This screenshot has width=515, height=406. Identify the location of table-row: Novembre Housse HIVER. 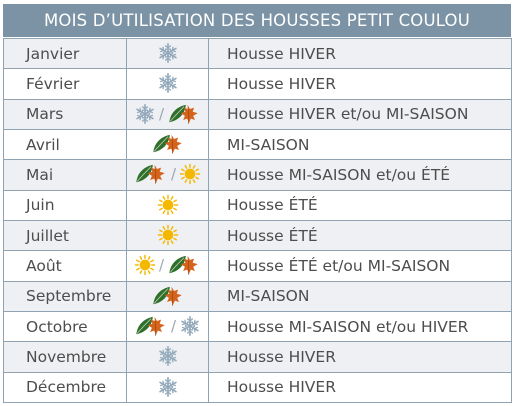
(257, 357).